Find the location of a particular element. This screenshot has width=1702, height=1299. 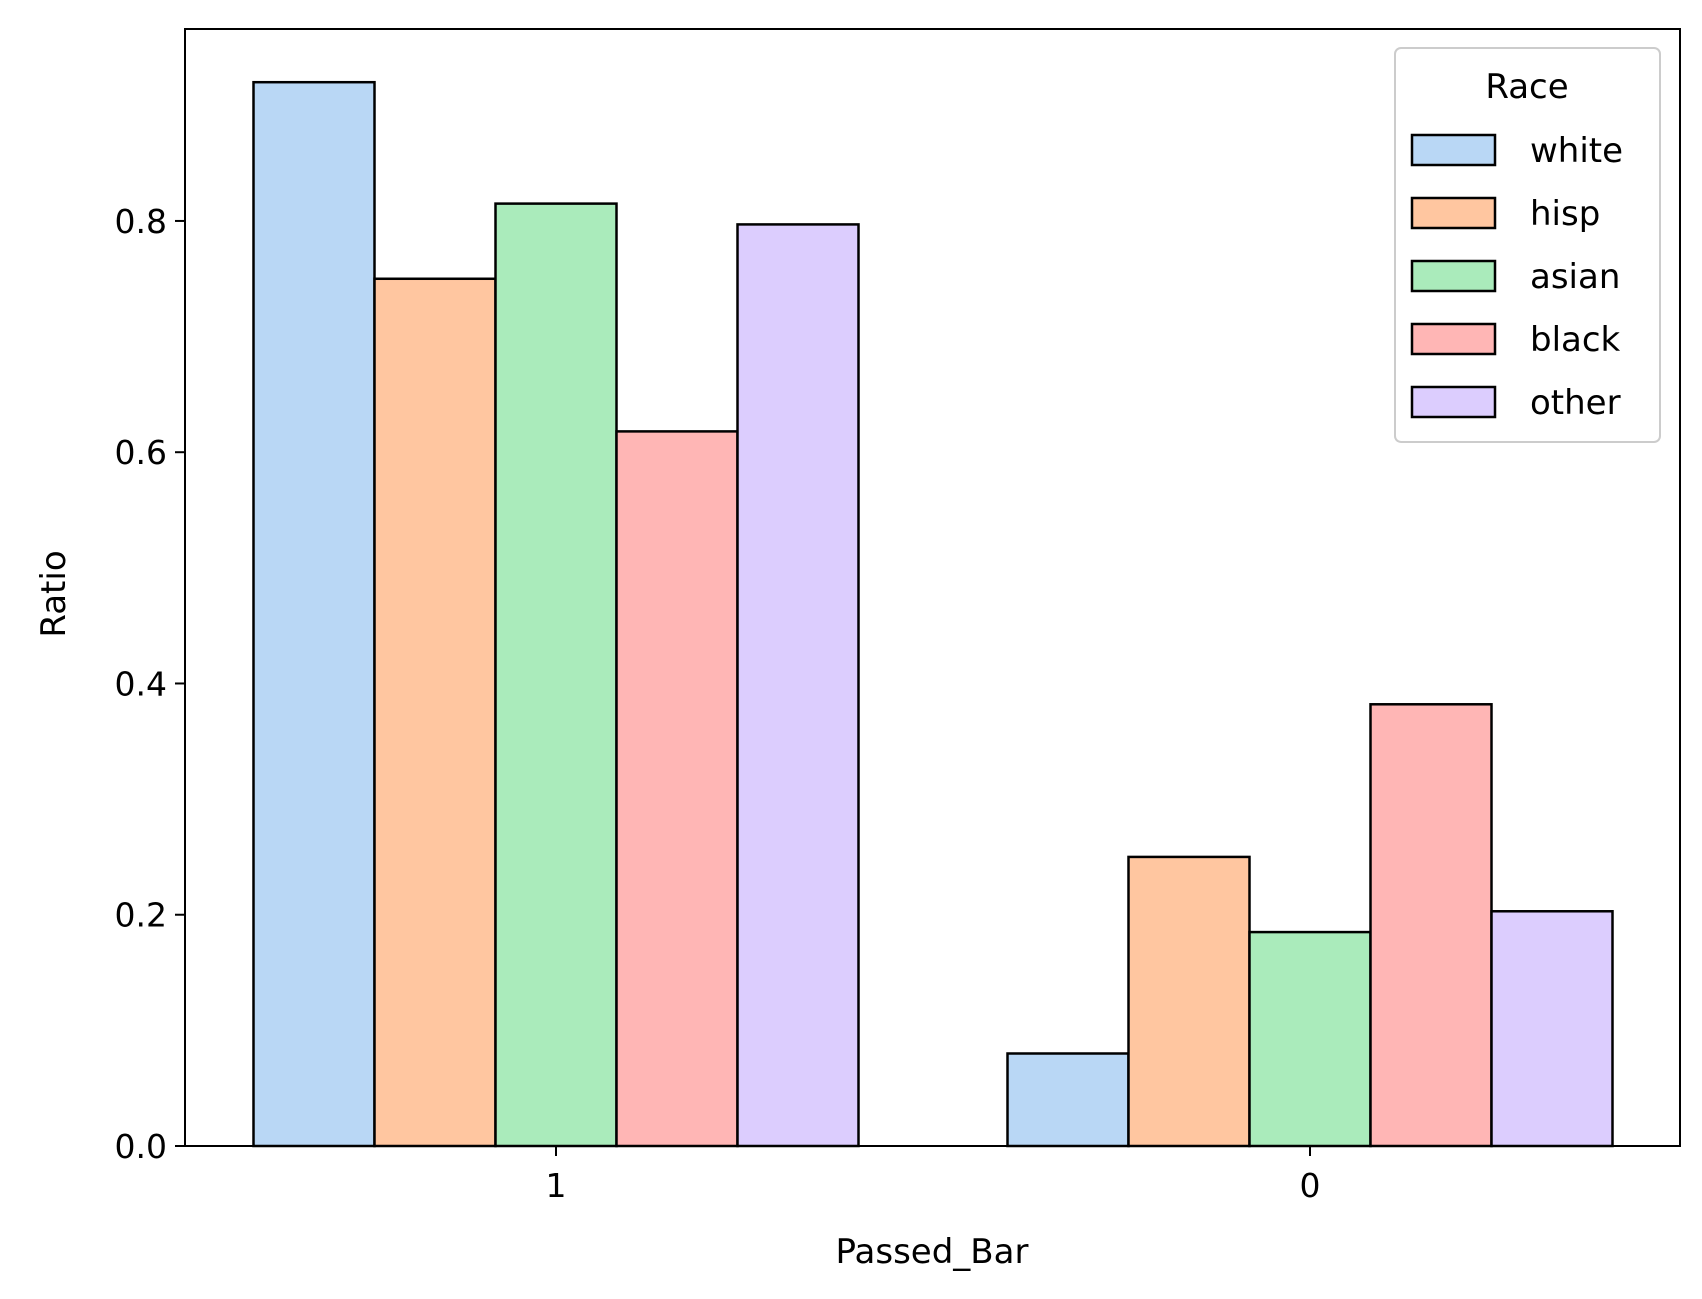

legend-swatch-black is located at coordinates (1453, 339).